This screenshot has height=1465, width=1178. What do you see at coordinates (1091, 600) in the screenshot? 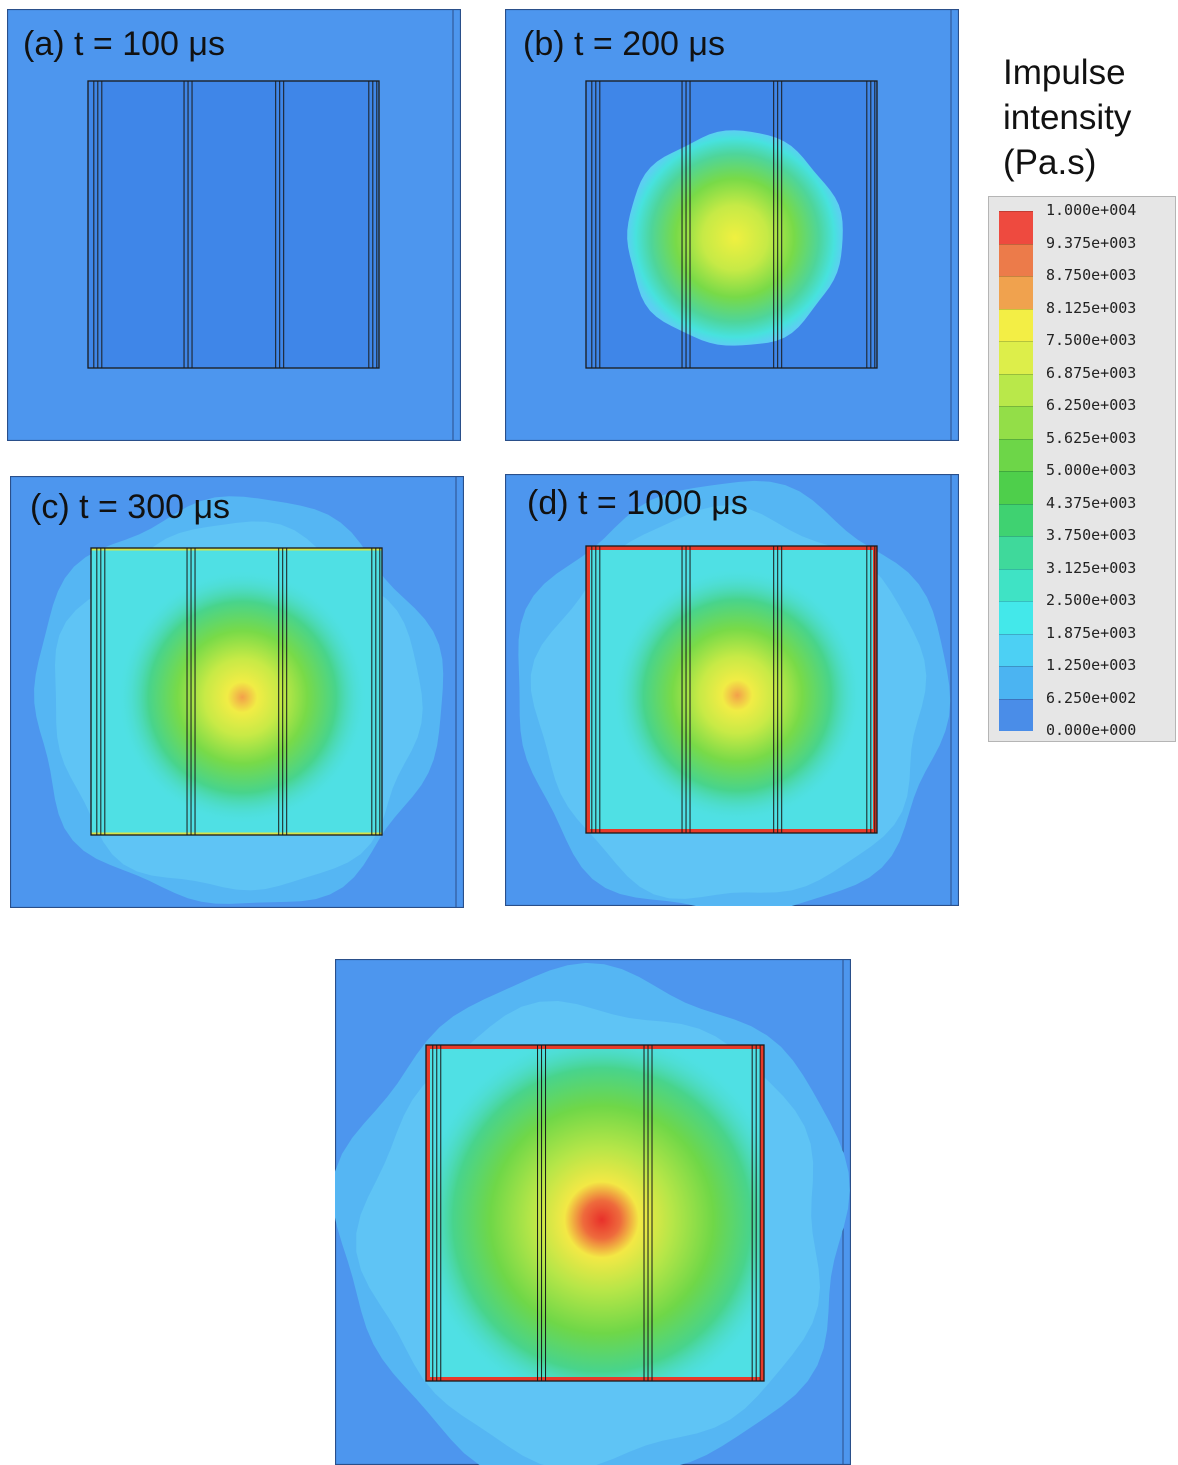
I see `legend-tick-label: 2.500e+003` at bounding box center [1091, 600].